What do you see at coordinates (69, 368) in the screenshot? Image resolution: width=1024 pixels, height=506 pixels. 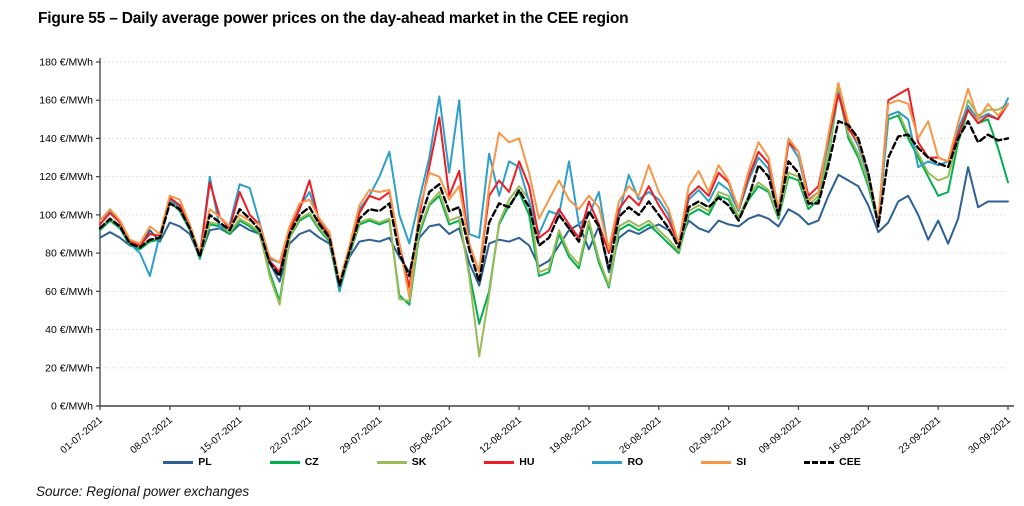 I see `y-axis-tick-label: 20 €/MWh` at bounding box center [69, 368].